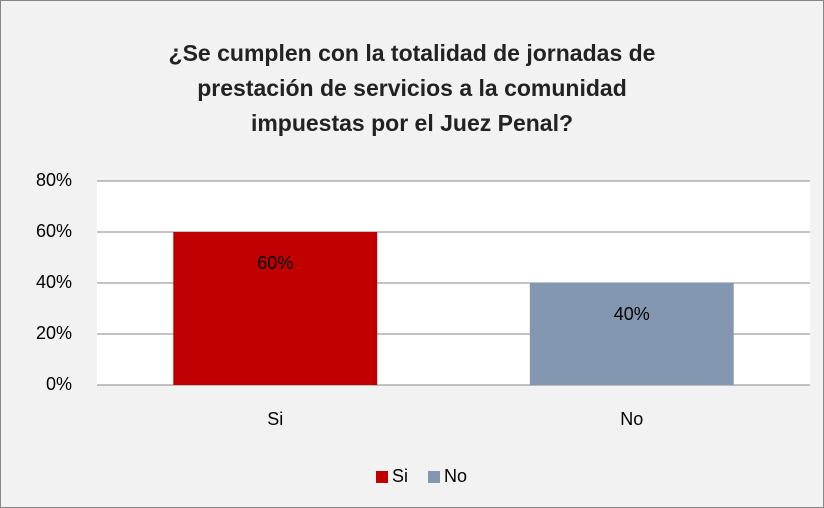 This screenshot has height=508, width=824. Describe the element at coordinates (275, 419) in the screenshot. I see `x-tick-label: Si` at that location.